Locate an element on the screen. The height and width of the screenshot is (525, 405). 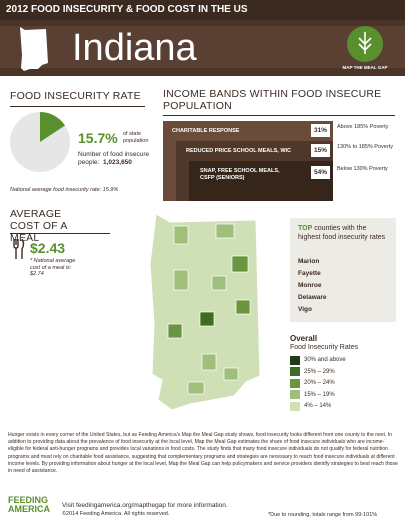
utensils-icon is located at coordinates (19, 248).